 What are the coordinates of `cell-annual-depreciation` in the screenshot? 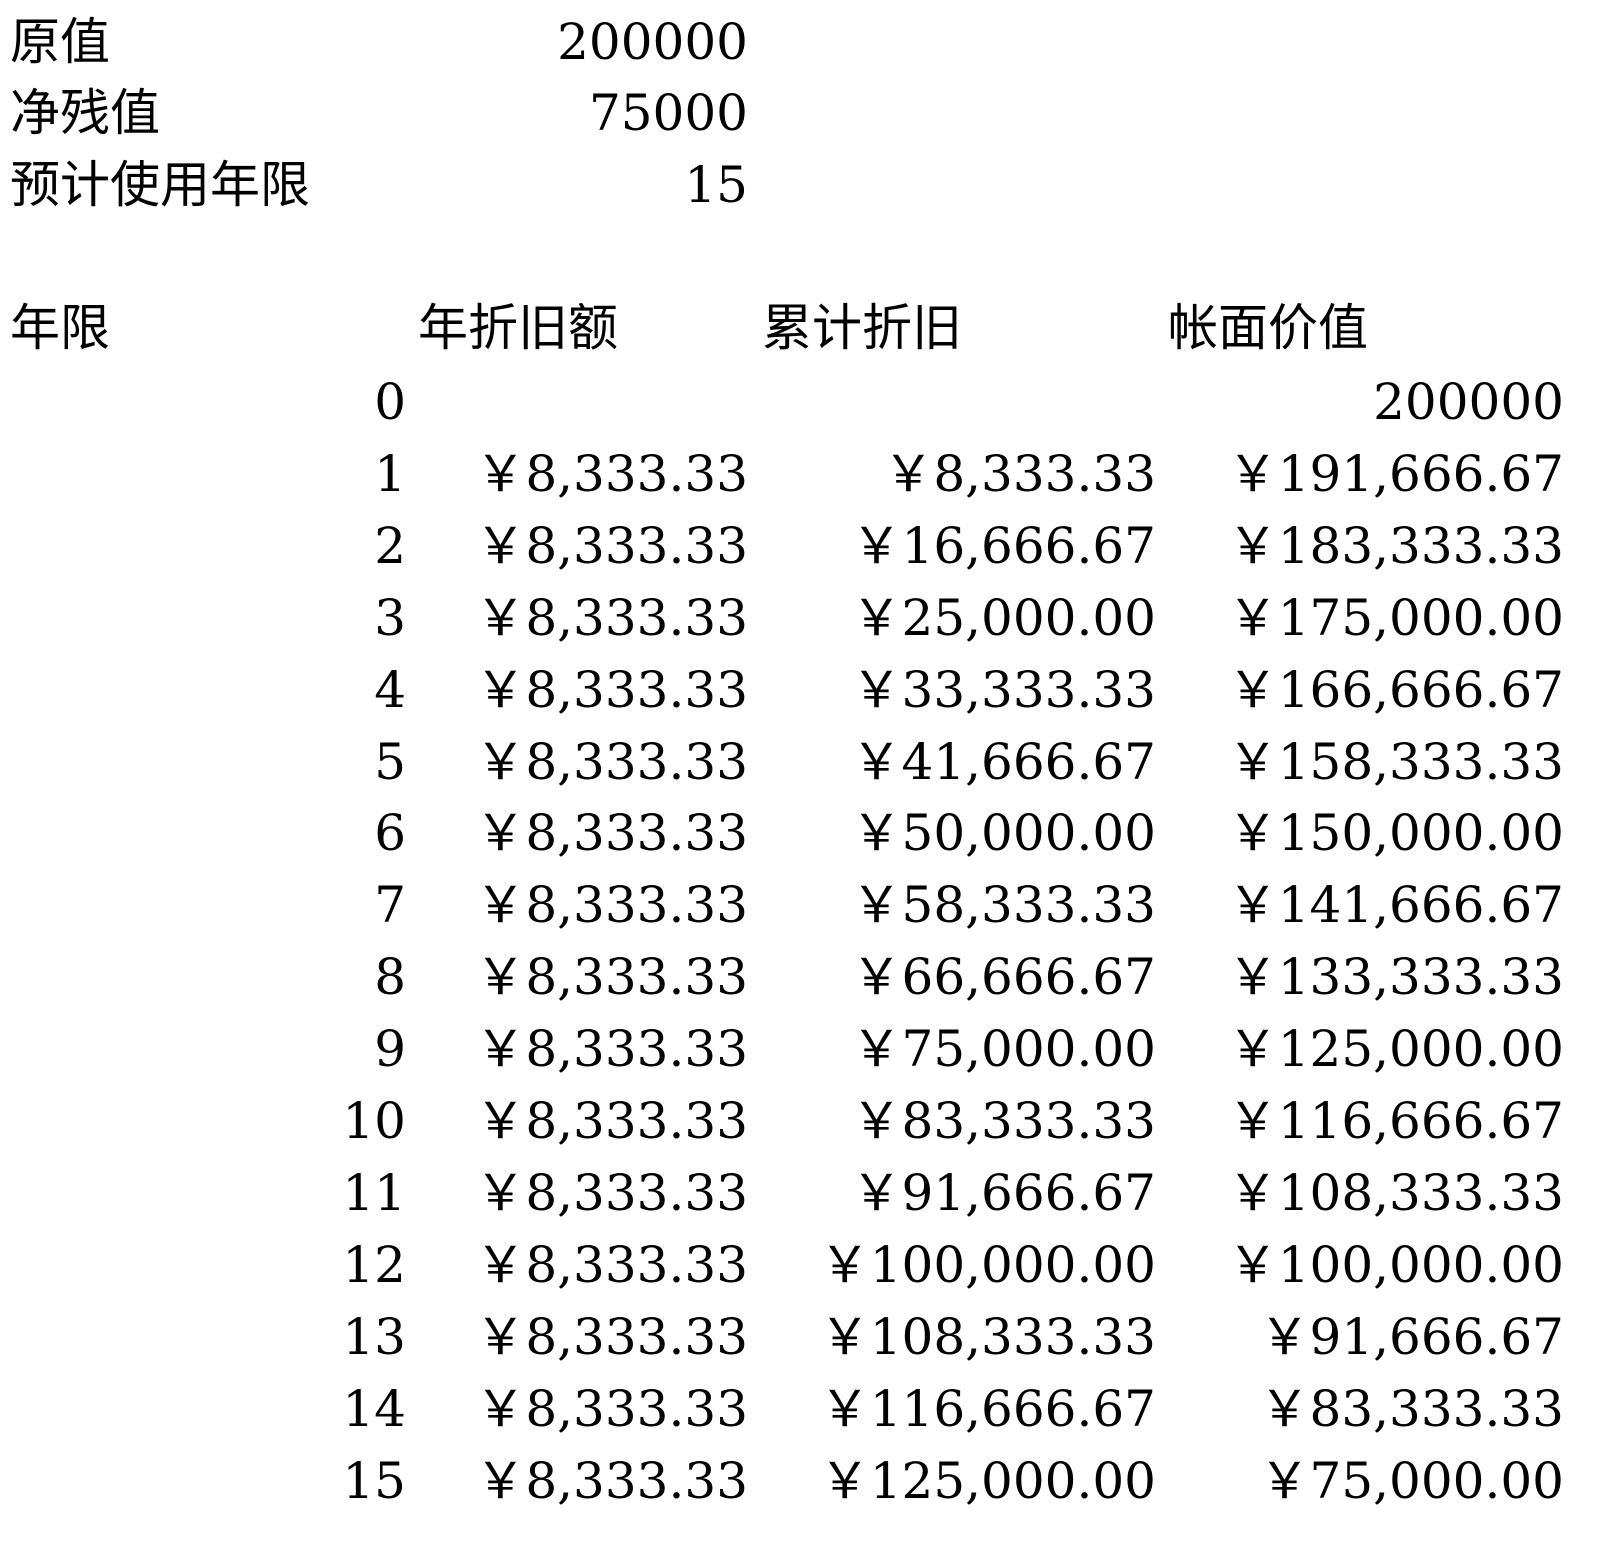 It's located at (584, 402).